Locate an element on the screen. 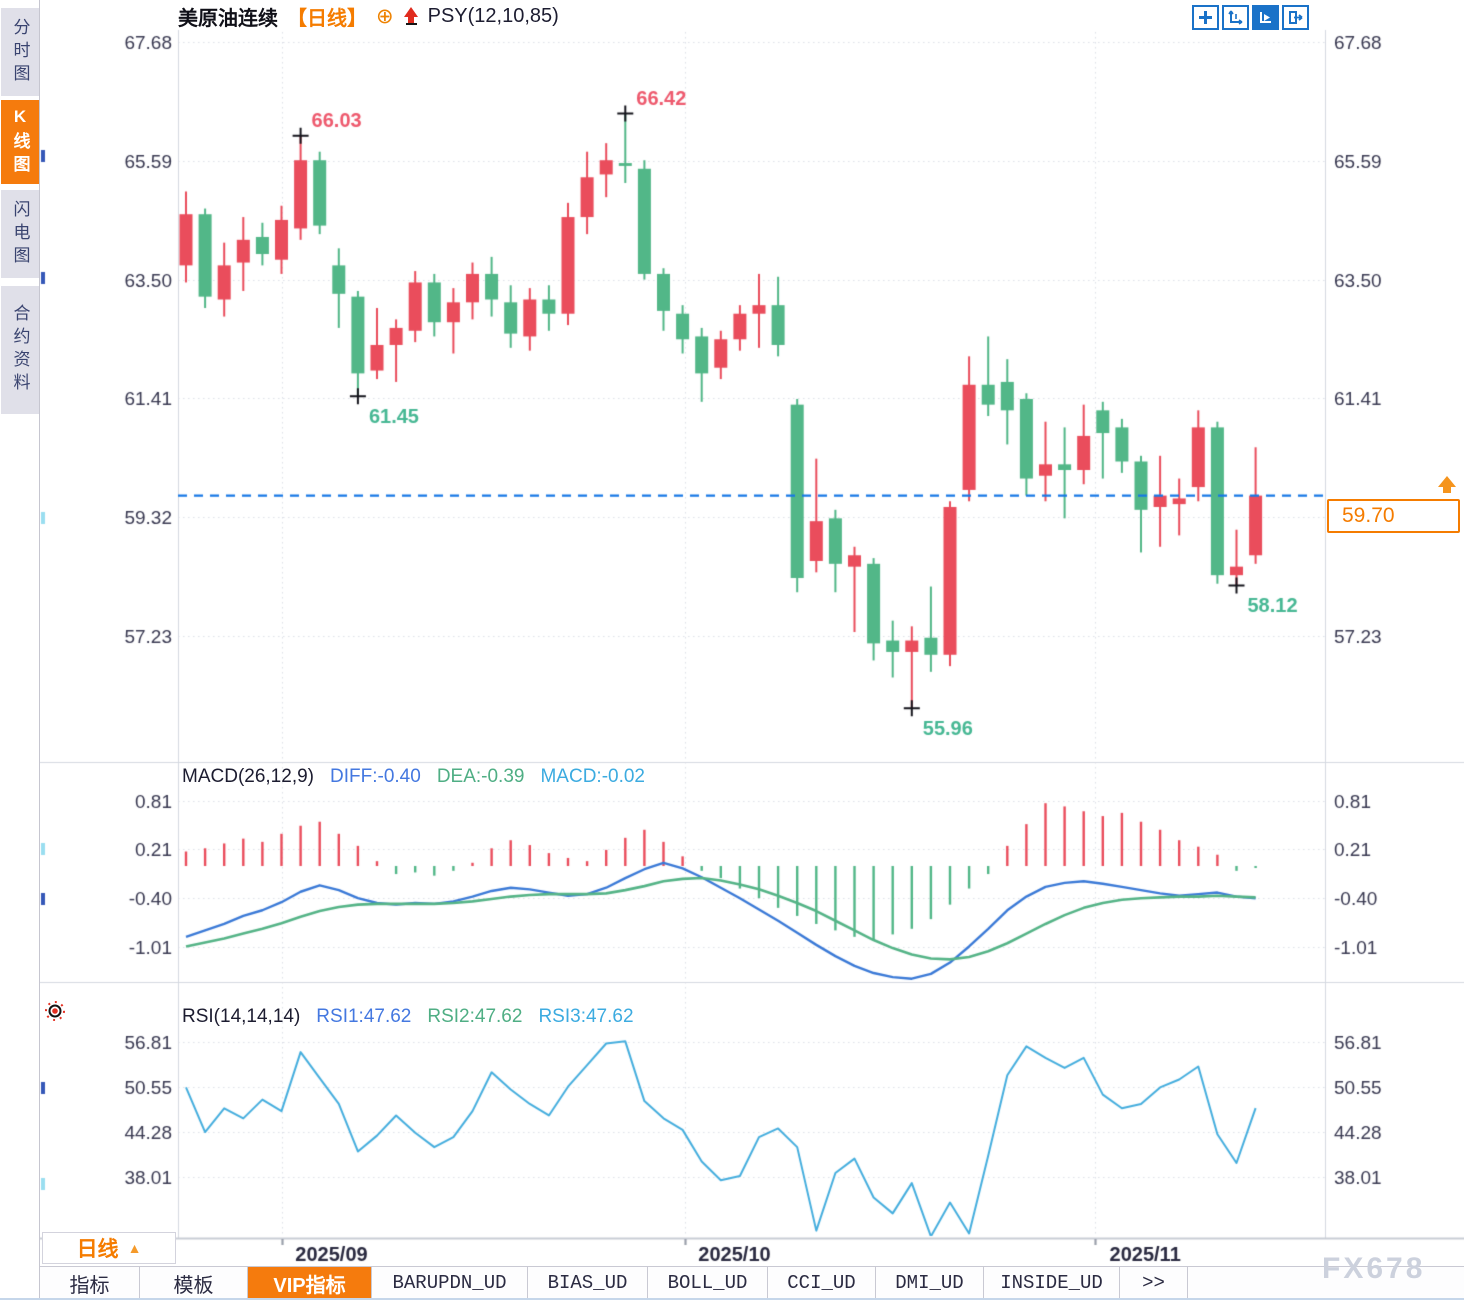  sidebar-item-label: K线图 is located at coordinates (20, 142).